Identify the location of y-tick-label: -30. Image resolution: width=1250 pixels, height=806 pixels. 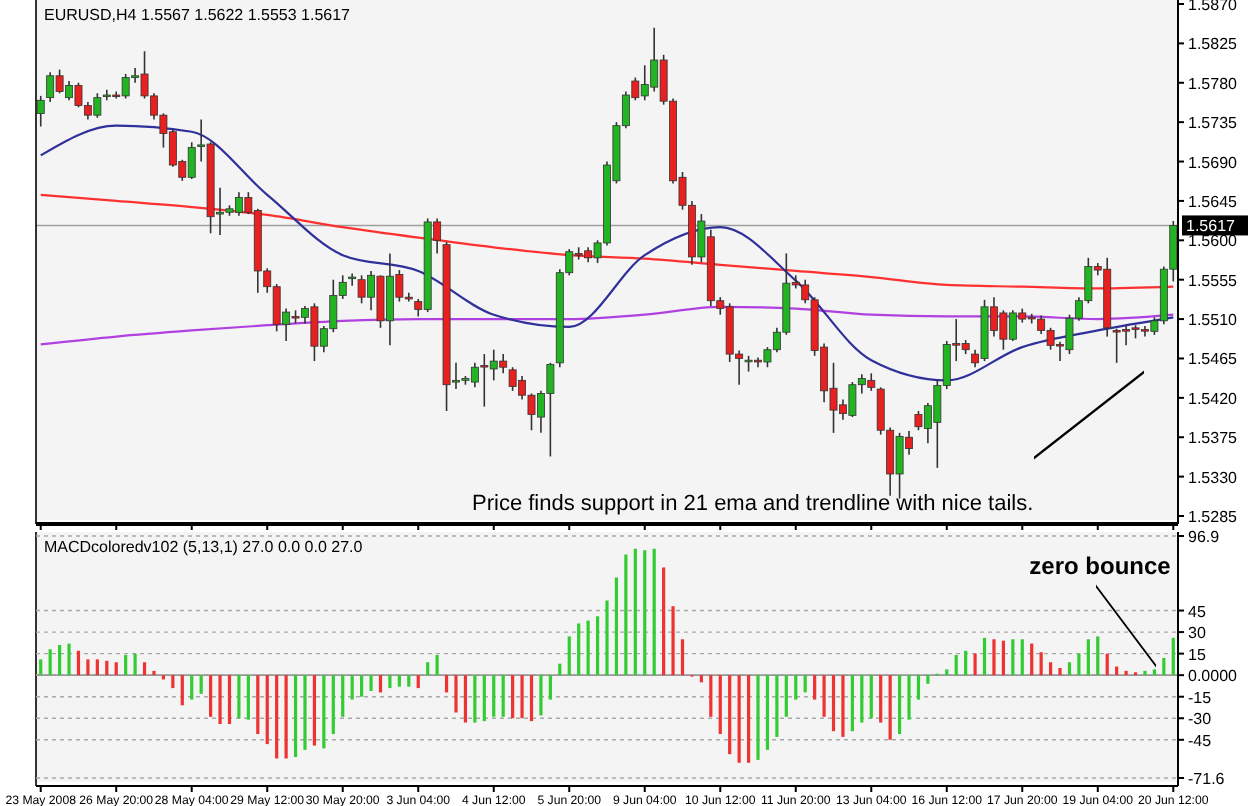
(1200, 719).